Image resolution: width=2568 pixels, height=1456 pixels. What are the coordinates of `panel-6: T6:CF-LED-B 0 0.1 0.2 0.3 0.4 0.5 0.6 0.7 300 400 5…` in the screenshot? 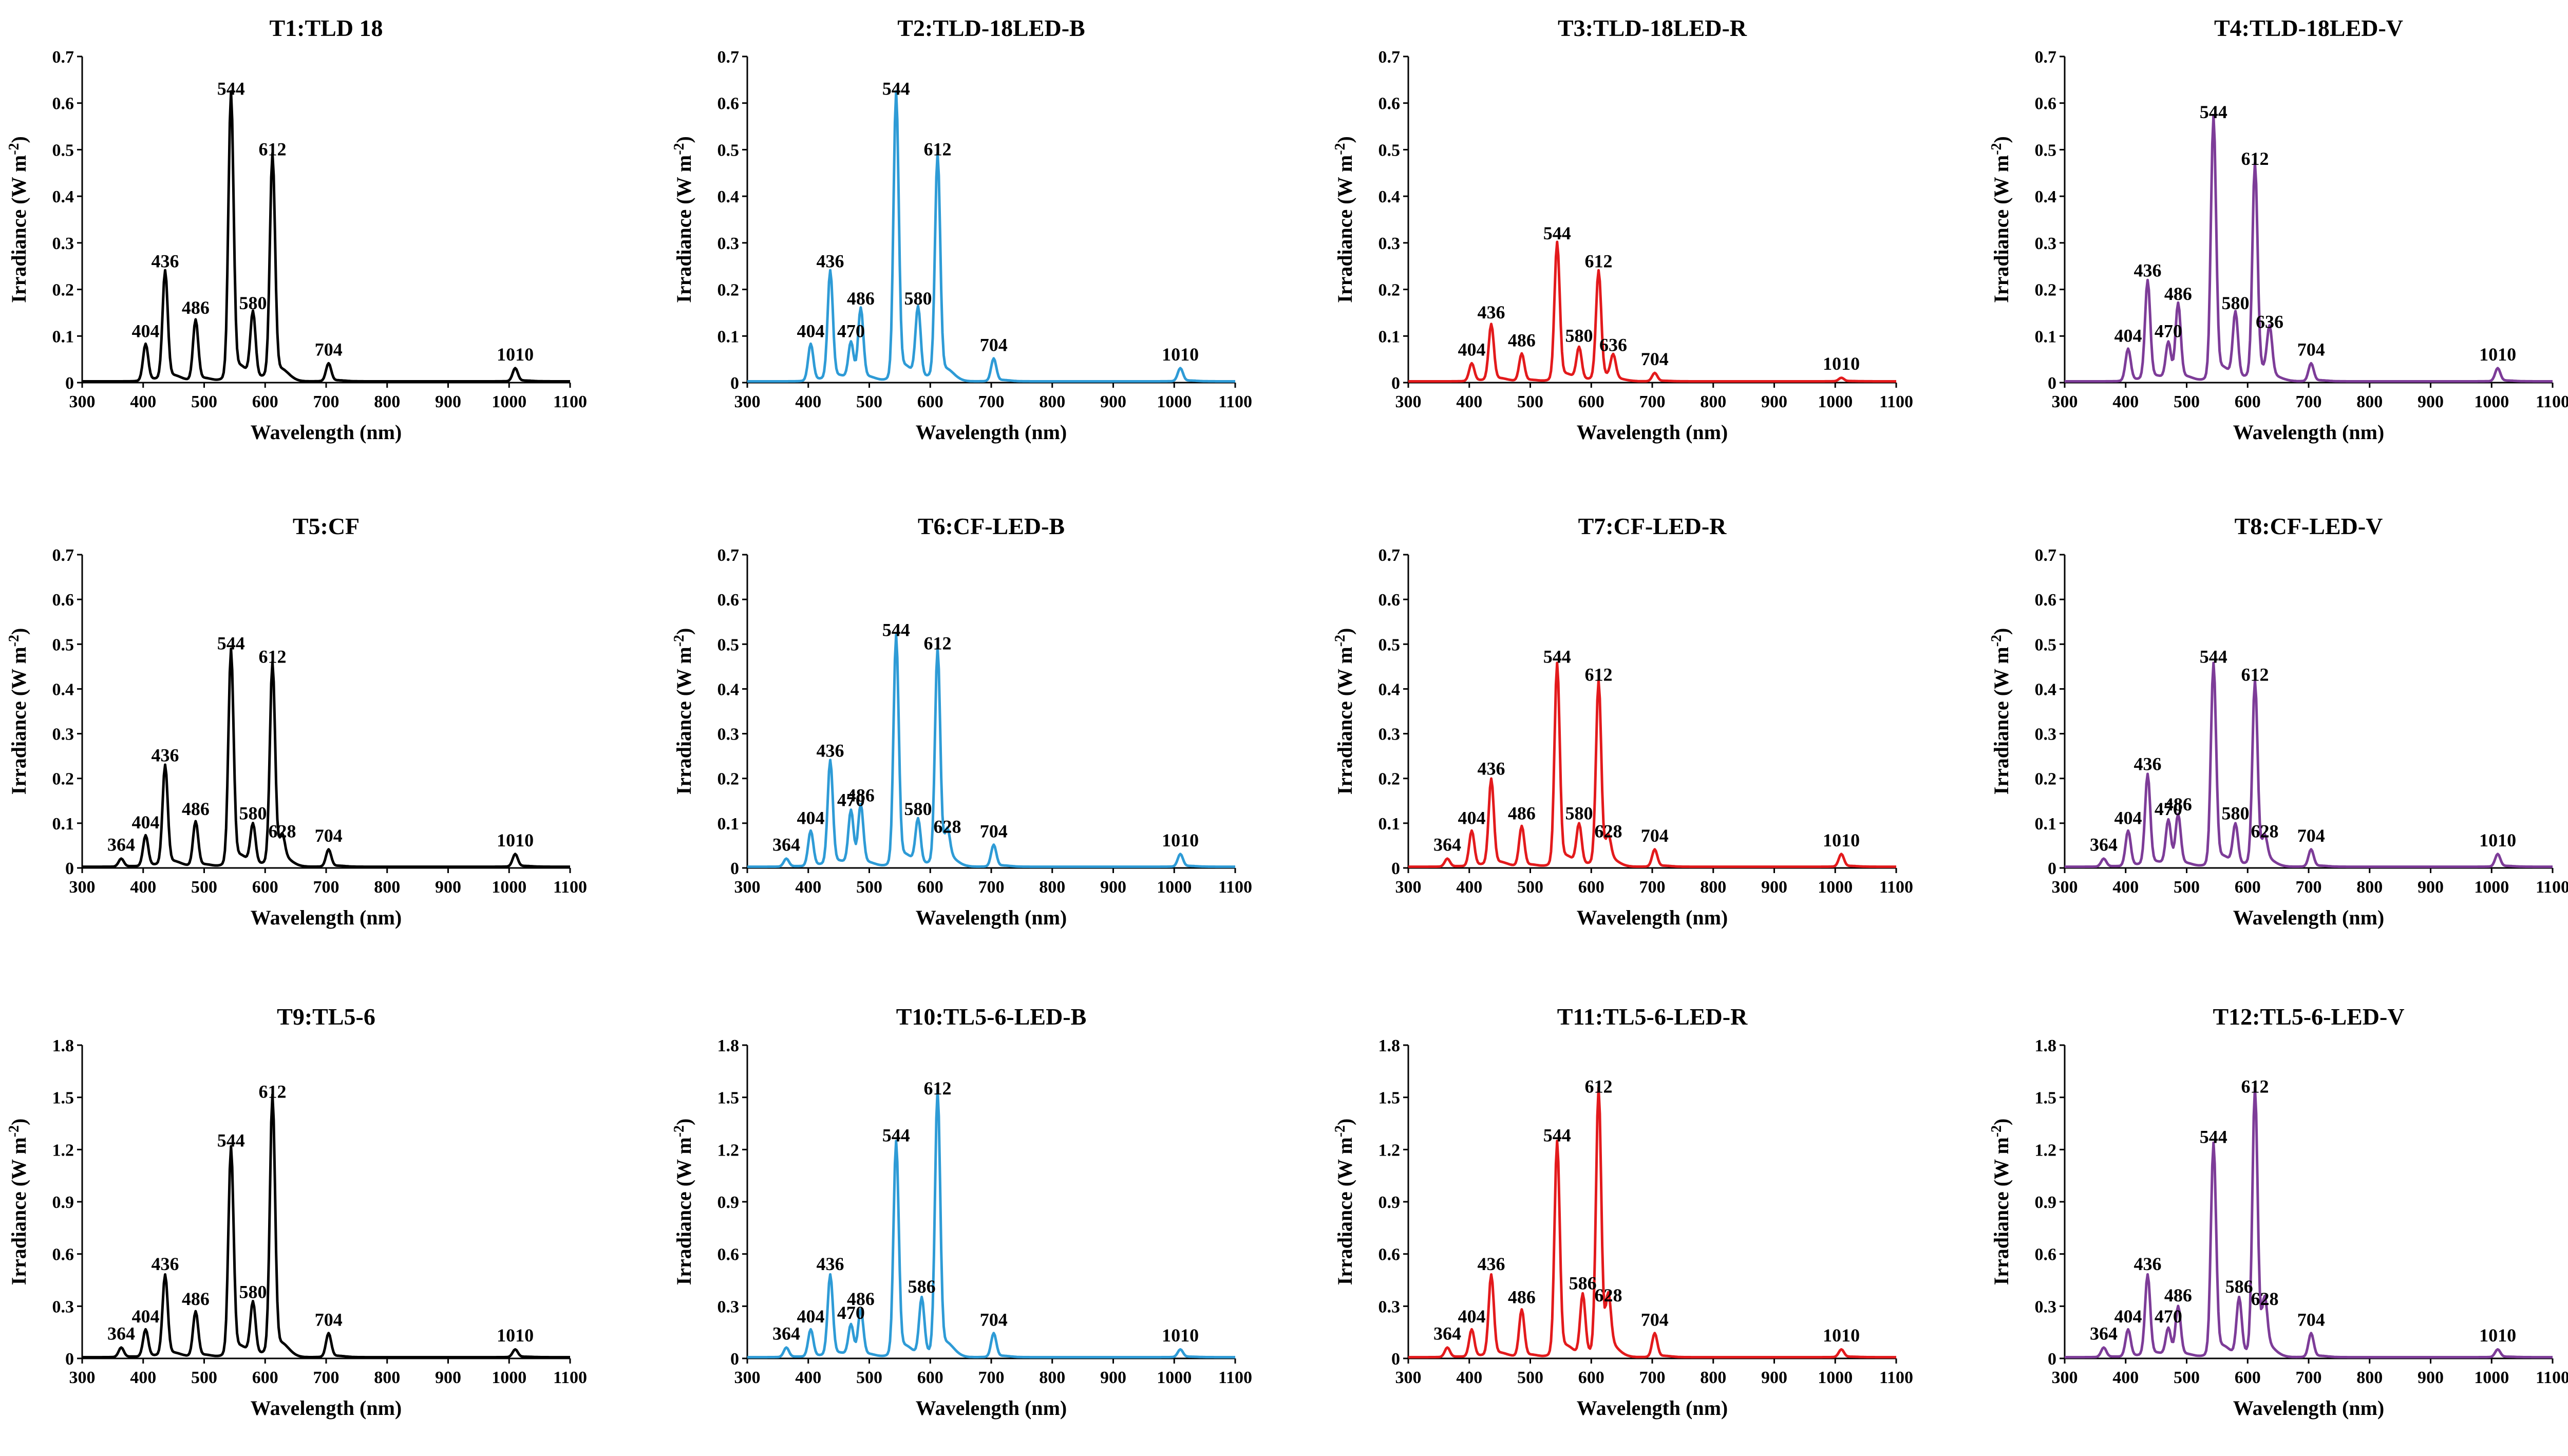 It's located at (961, 721).